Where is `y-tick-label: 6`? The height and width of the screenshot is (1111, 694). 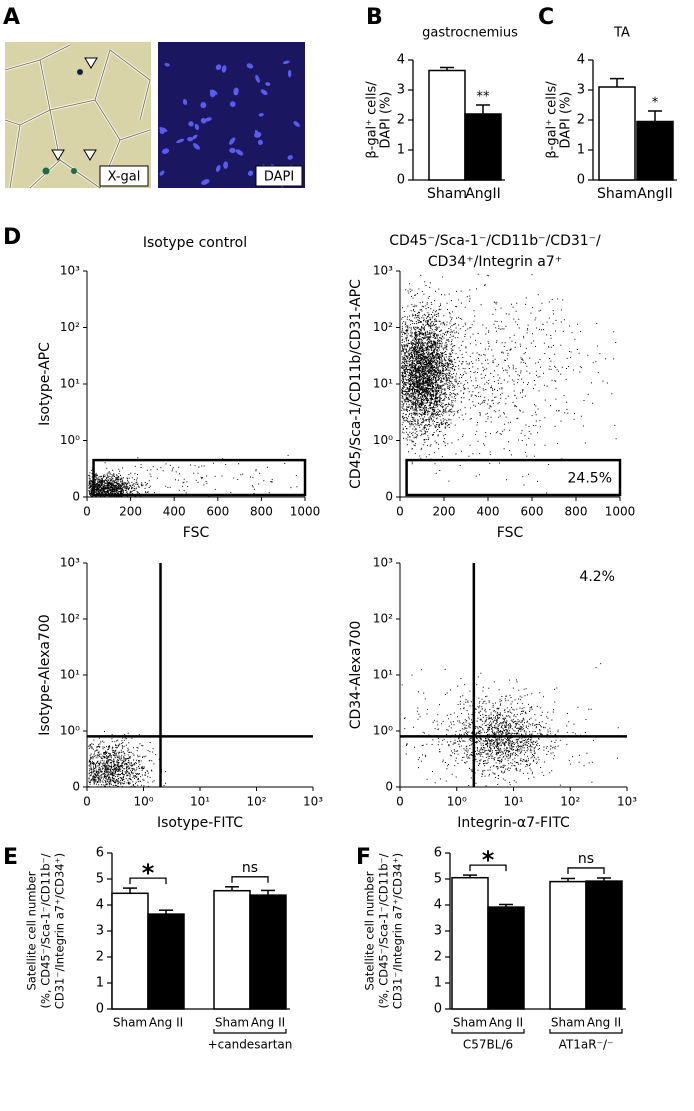
y-tick-label: 6 is located at coordinates (100, 853).